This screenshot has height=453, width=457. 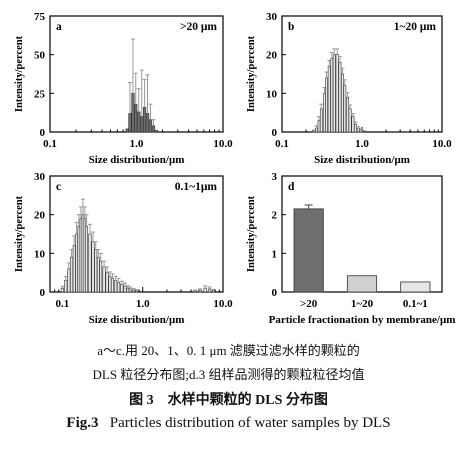 I want to click on x-axis-label-c: Size distribution/μm, so click(x=137, y=320).